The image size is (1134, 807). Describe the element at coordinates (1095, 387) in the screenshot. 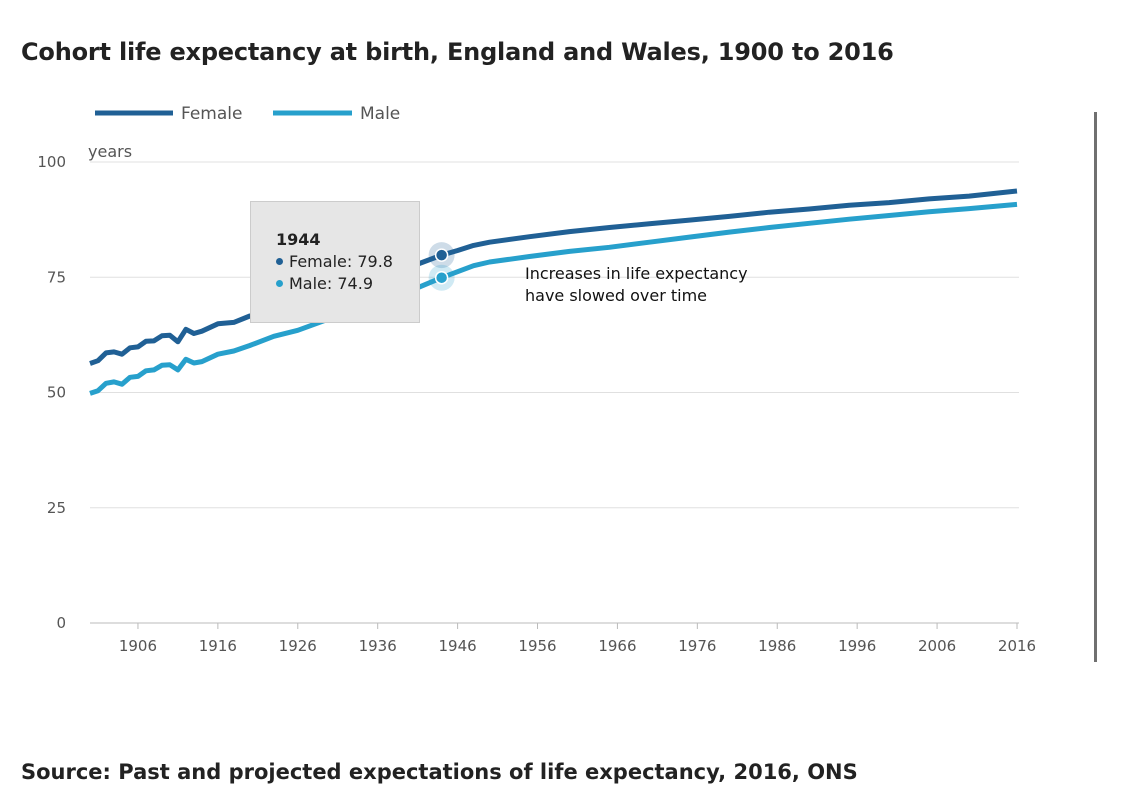

I see `scrollbar` at that location.